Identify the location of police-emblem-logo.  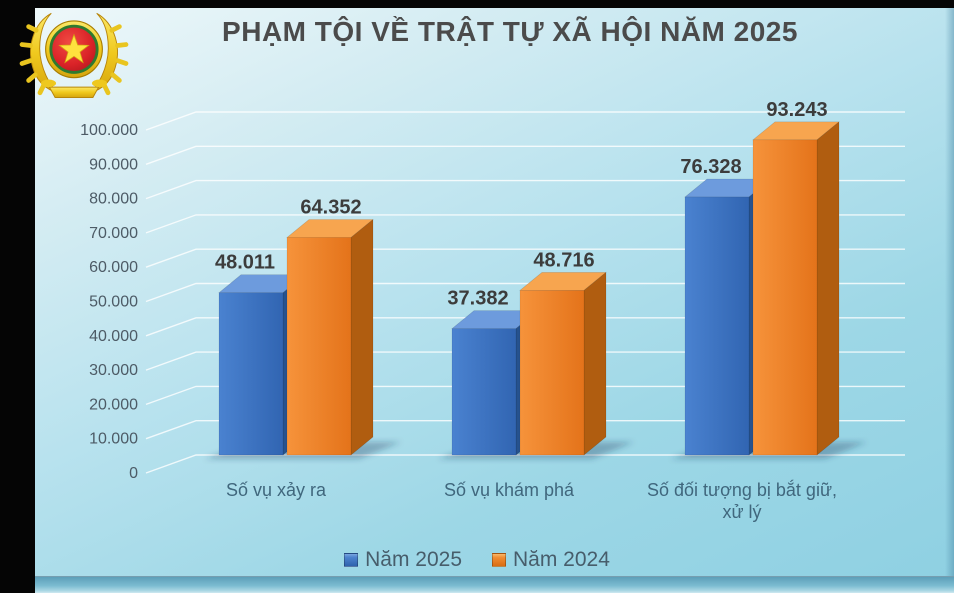
(74, 55).